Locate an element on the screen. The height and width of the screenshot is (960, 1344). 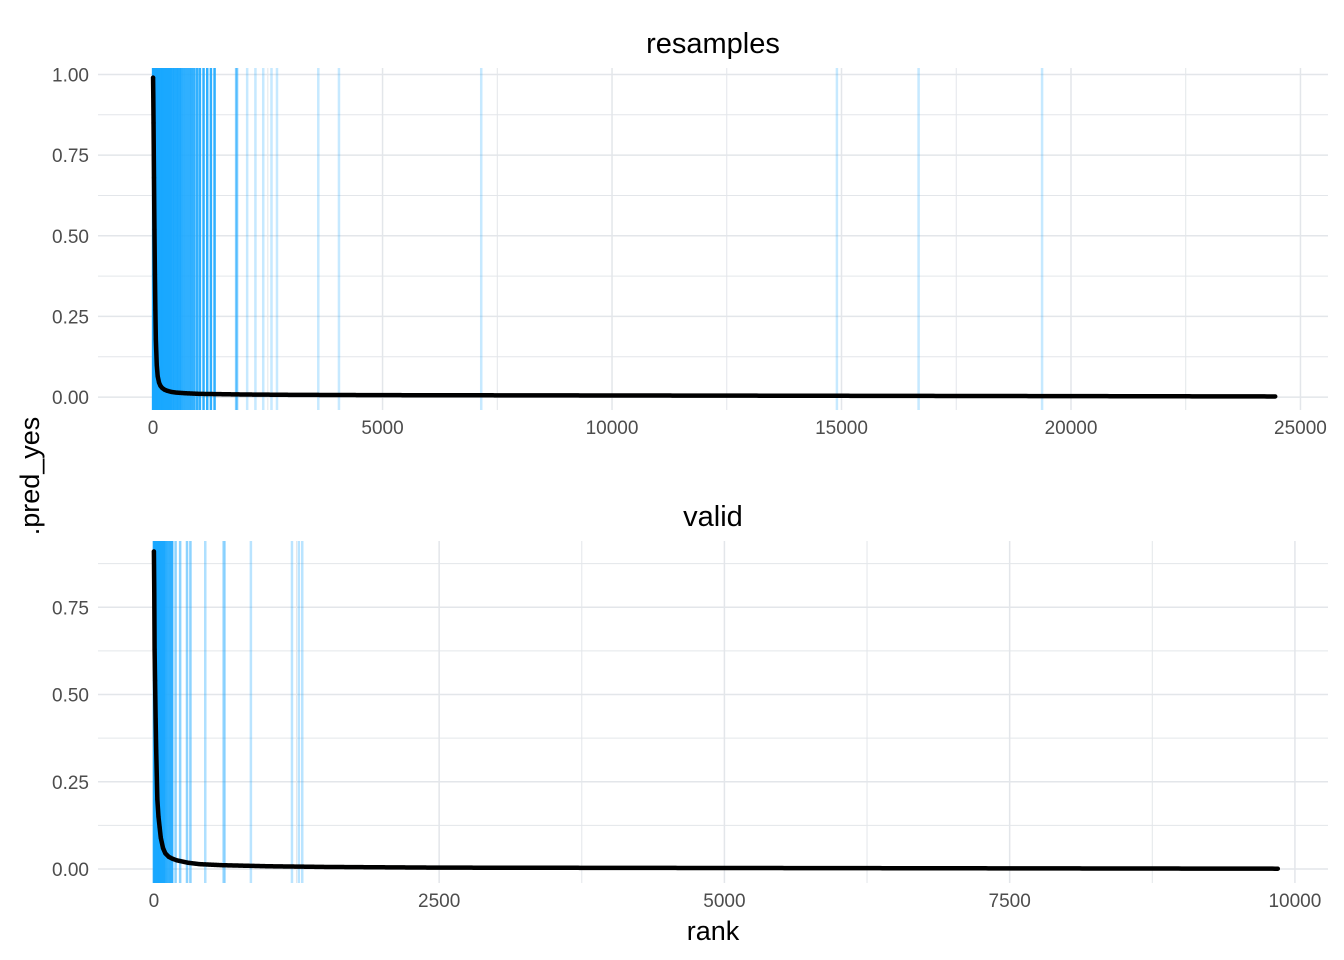
x-tick-label: 15000 is located at coordinates (841, 428).